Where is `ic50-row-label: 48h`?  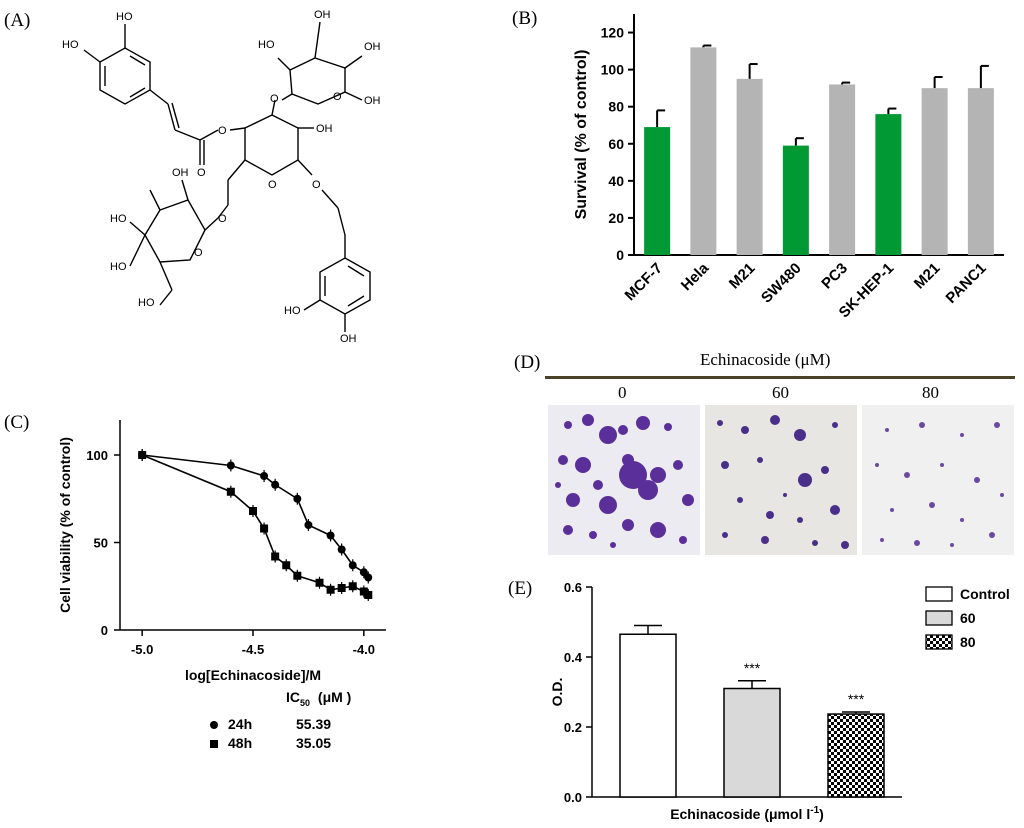 ic50-row-label: 48h is located at coordinates (240, 743).